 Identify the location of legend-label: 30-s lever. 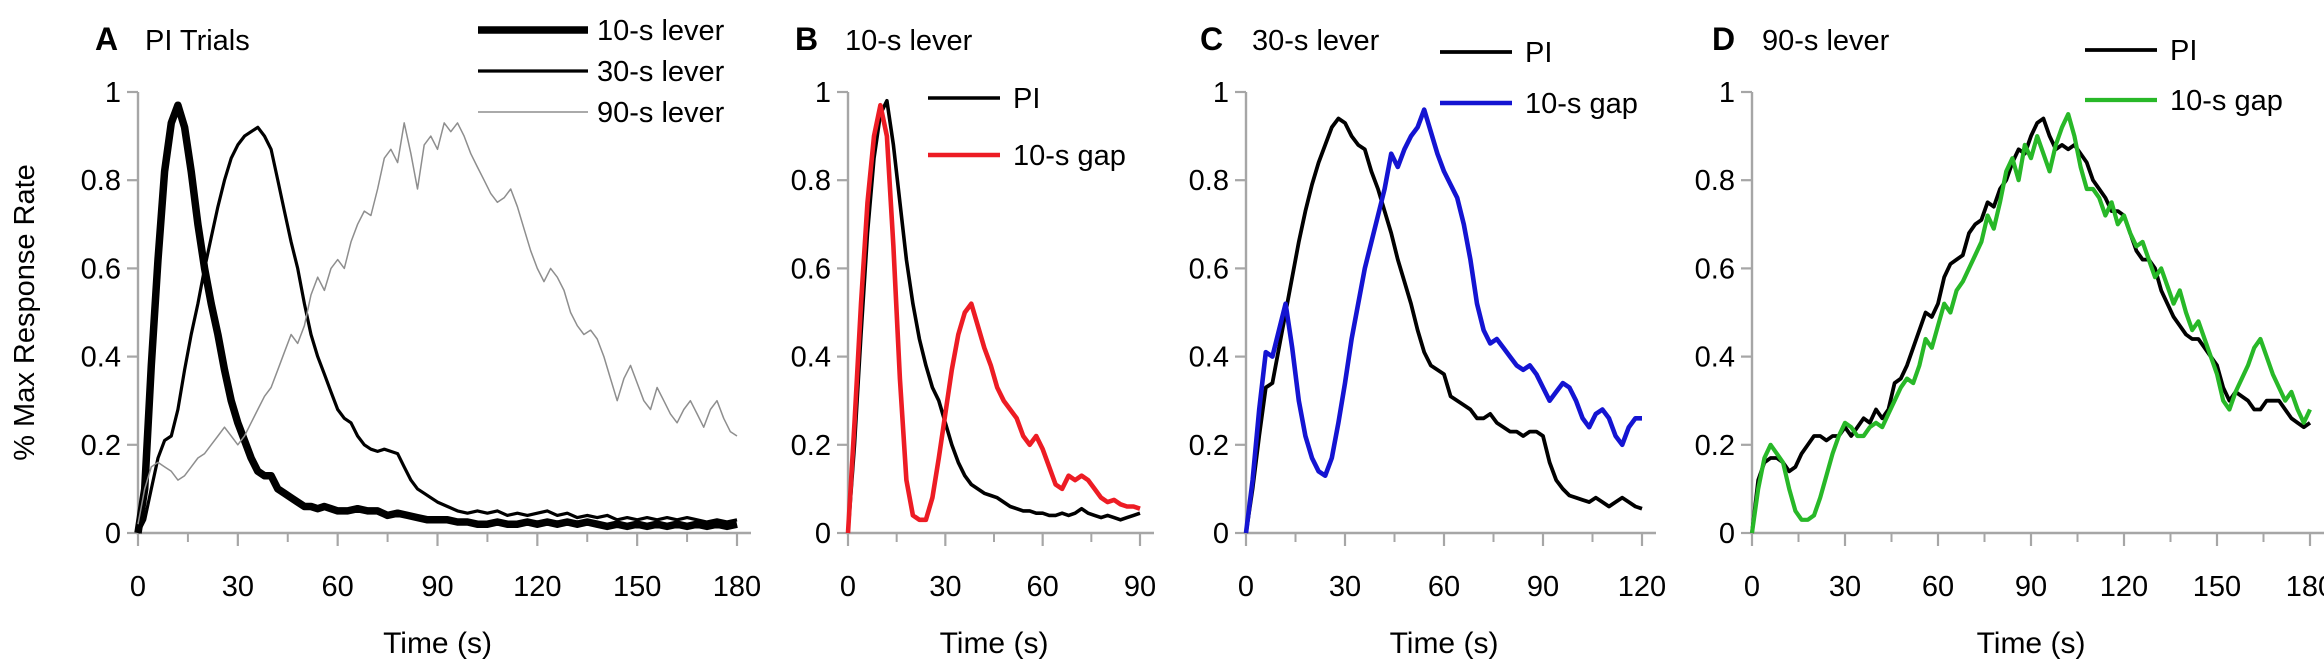
(661, 72).